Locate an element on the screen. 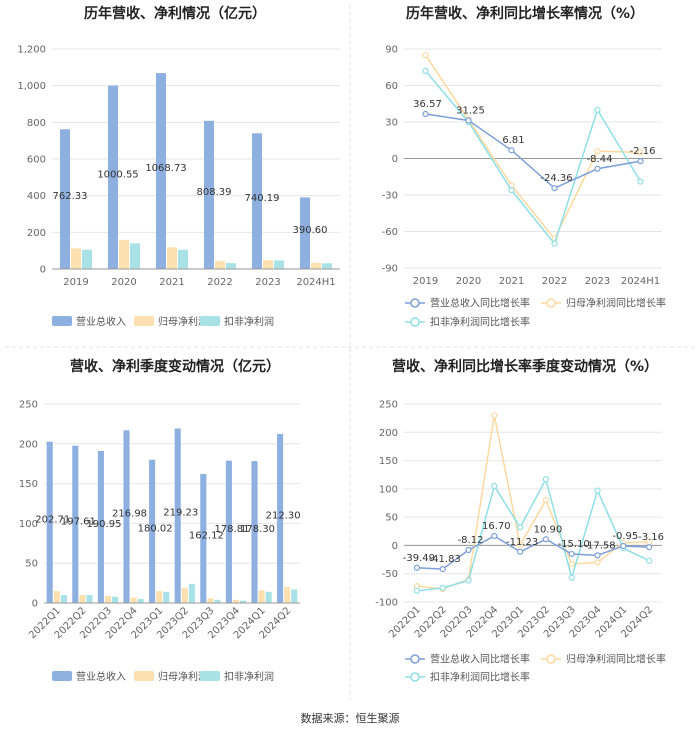  bar-value-label: 178.81 is located at coordinates (231, 529).